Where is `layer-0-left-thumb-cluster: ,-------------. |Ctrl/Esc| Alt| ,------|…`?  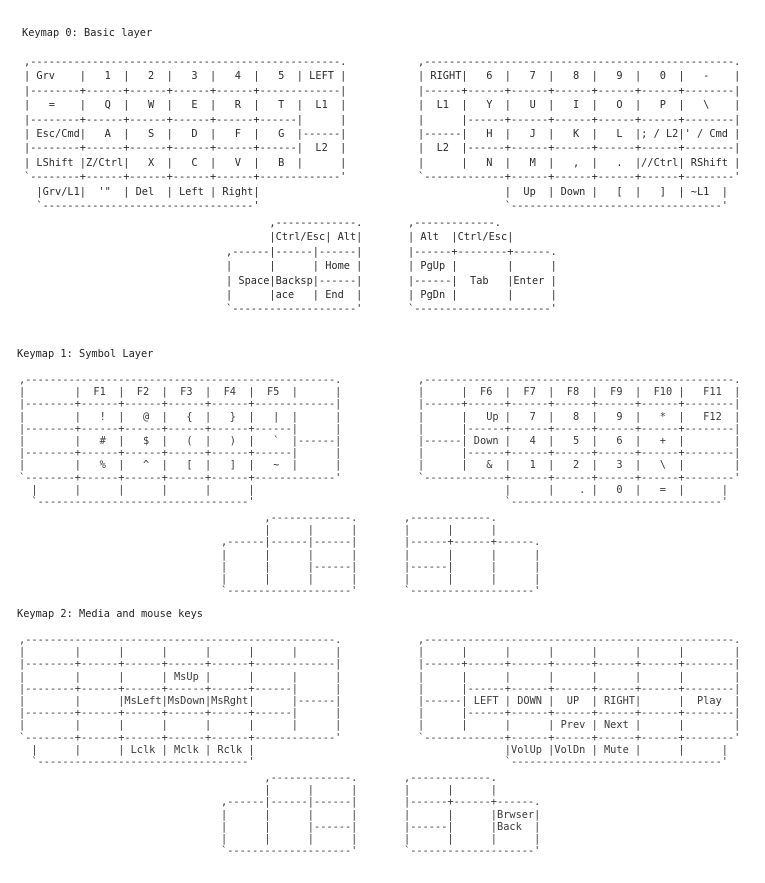
layer-0-left-thumb-cluster: ,-------------. |Ctrl/Esc| Alt| ,------|… is located at coordinates (294, 266).